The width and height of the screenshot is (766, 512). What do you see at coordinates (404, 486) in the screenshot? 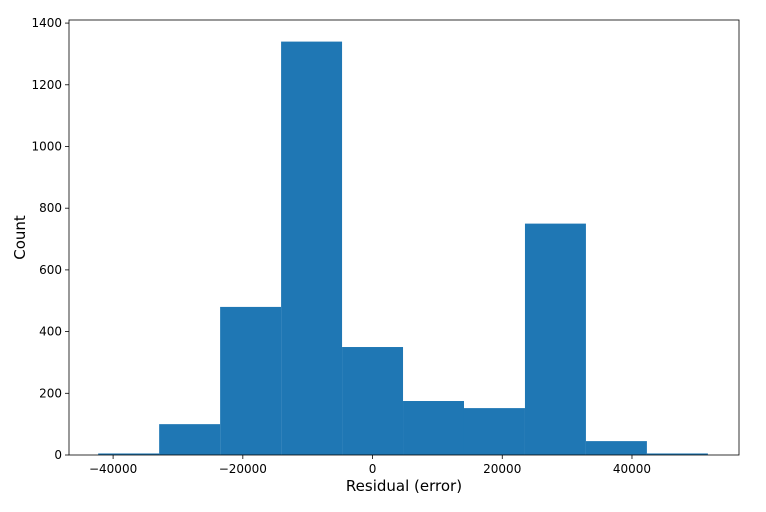
I see `x-axis-label: Residual (error)` at bounding box center [404, 486].